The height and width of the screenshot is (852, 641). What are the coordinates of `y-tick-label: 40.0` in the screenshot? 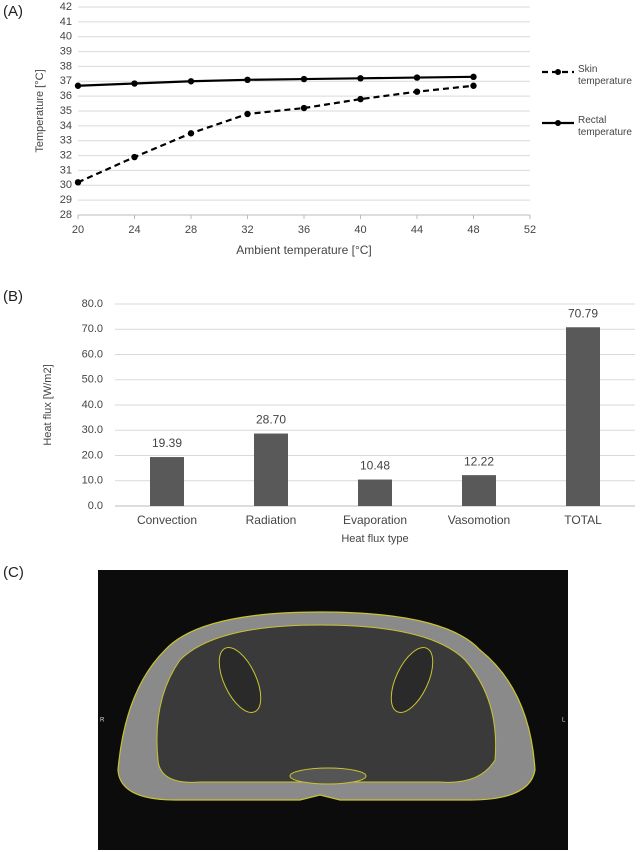 It's located at (92, 405).